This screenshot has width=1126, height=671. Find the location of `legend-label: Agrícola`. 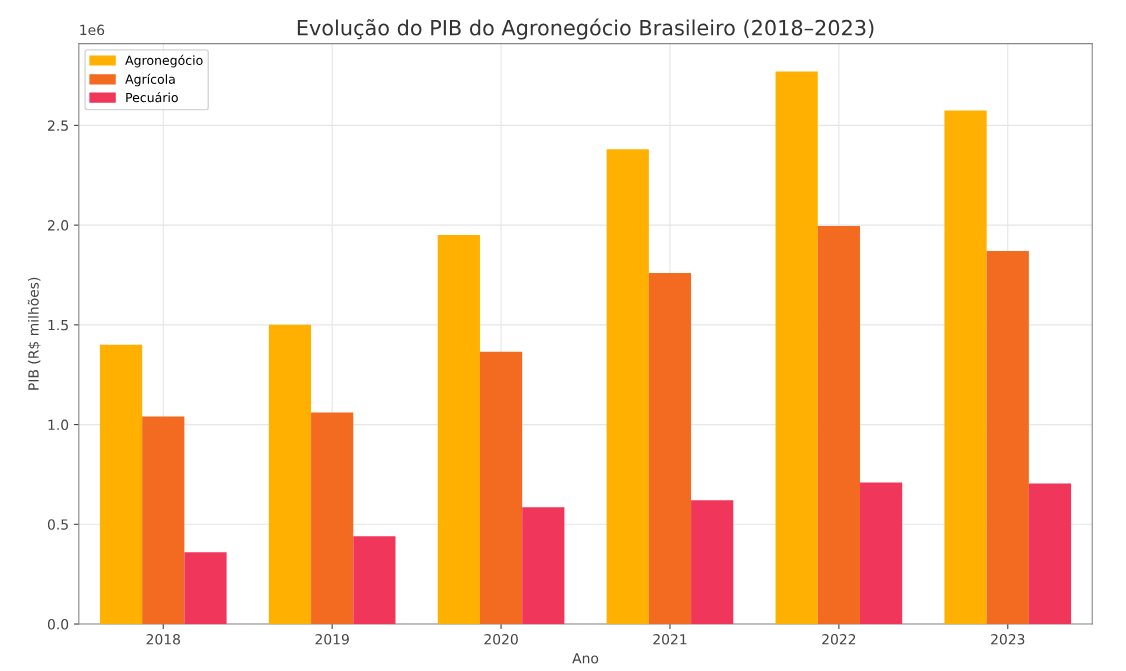

legend-label: Agrícola is located at coordinates (150, 80).